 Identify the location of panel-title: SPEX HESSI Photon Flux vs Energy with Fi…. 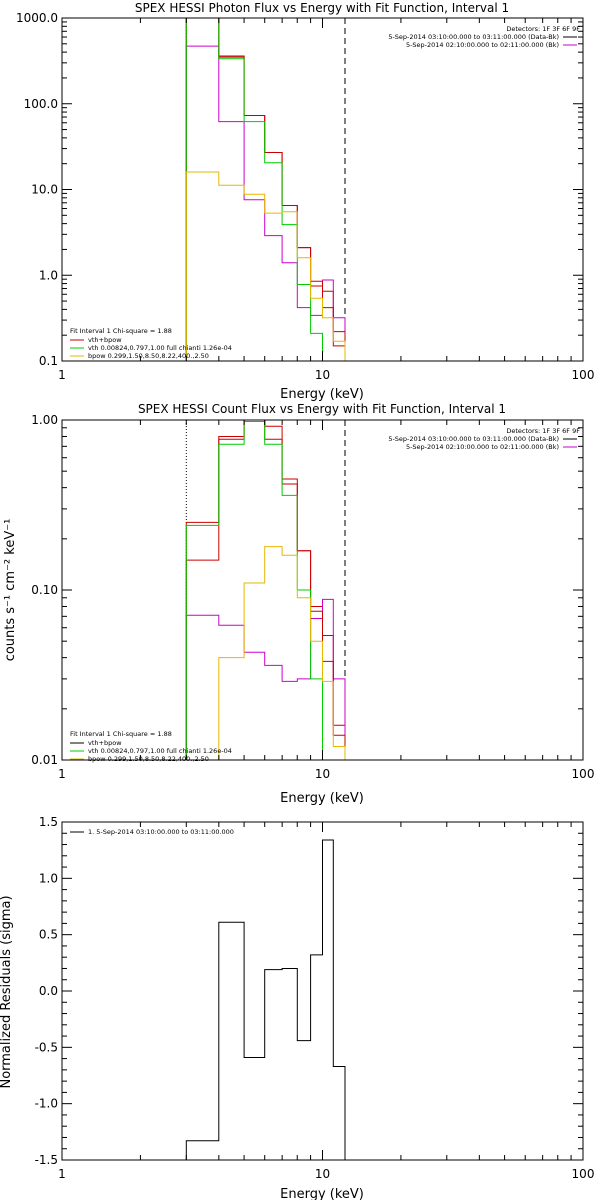
(322, 8).